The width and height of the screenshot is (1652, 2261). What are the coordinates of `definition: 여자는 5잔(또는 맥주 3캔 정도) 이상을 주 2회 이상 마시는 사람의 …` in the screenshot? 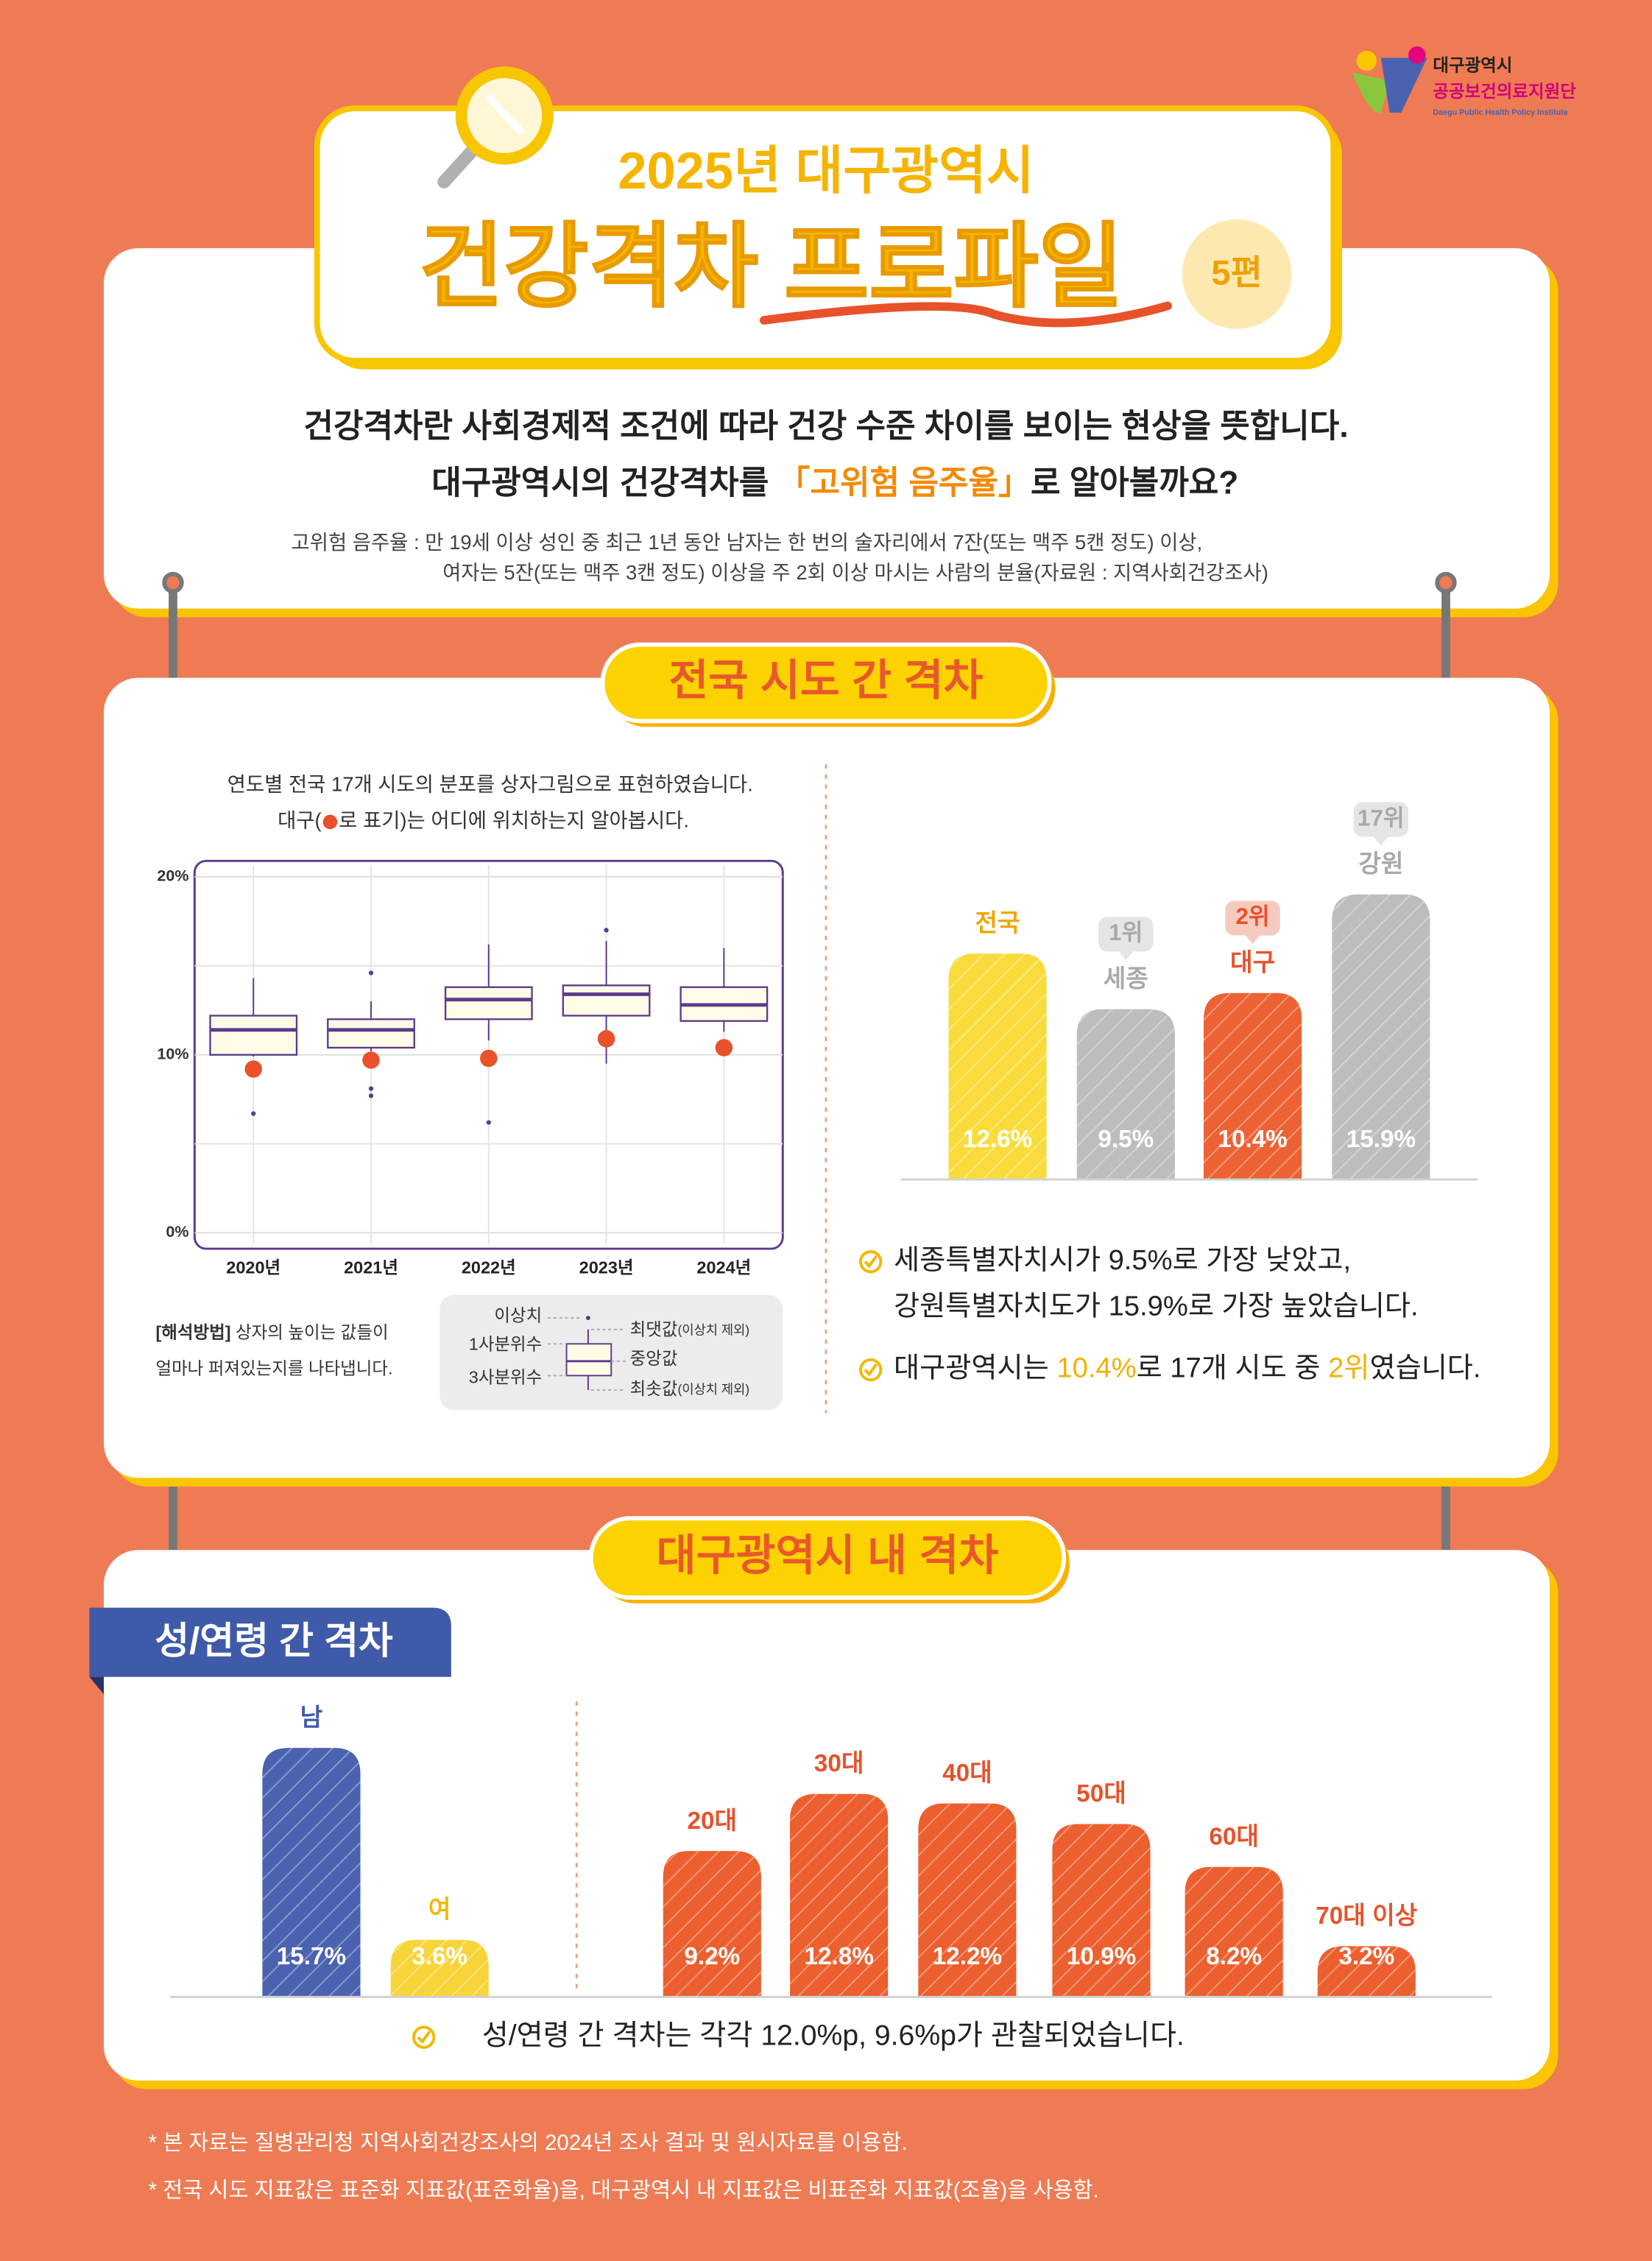 It's located at (855, 572).